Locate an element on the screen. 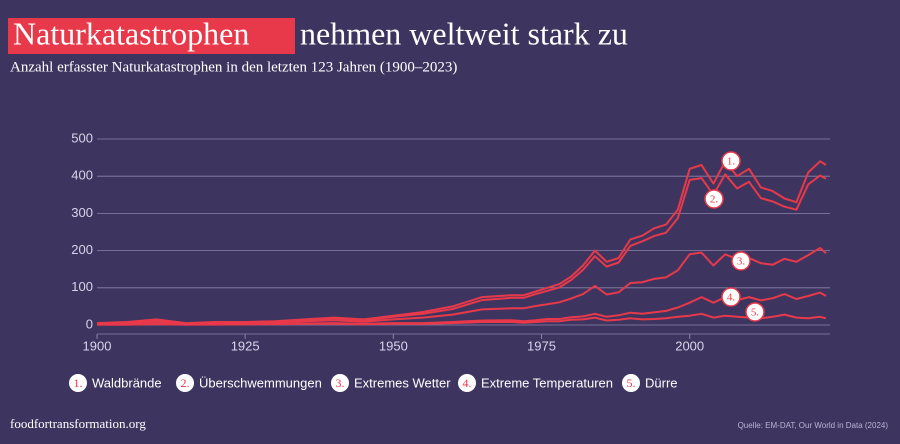 This screenshot has width=900, height=444. legend-label: Extremes Wetter is located at coordinates (402, 382).